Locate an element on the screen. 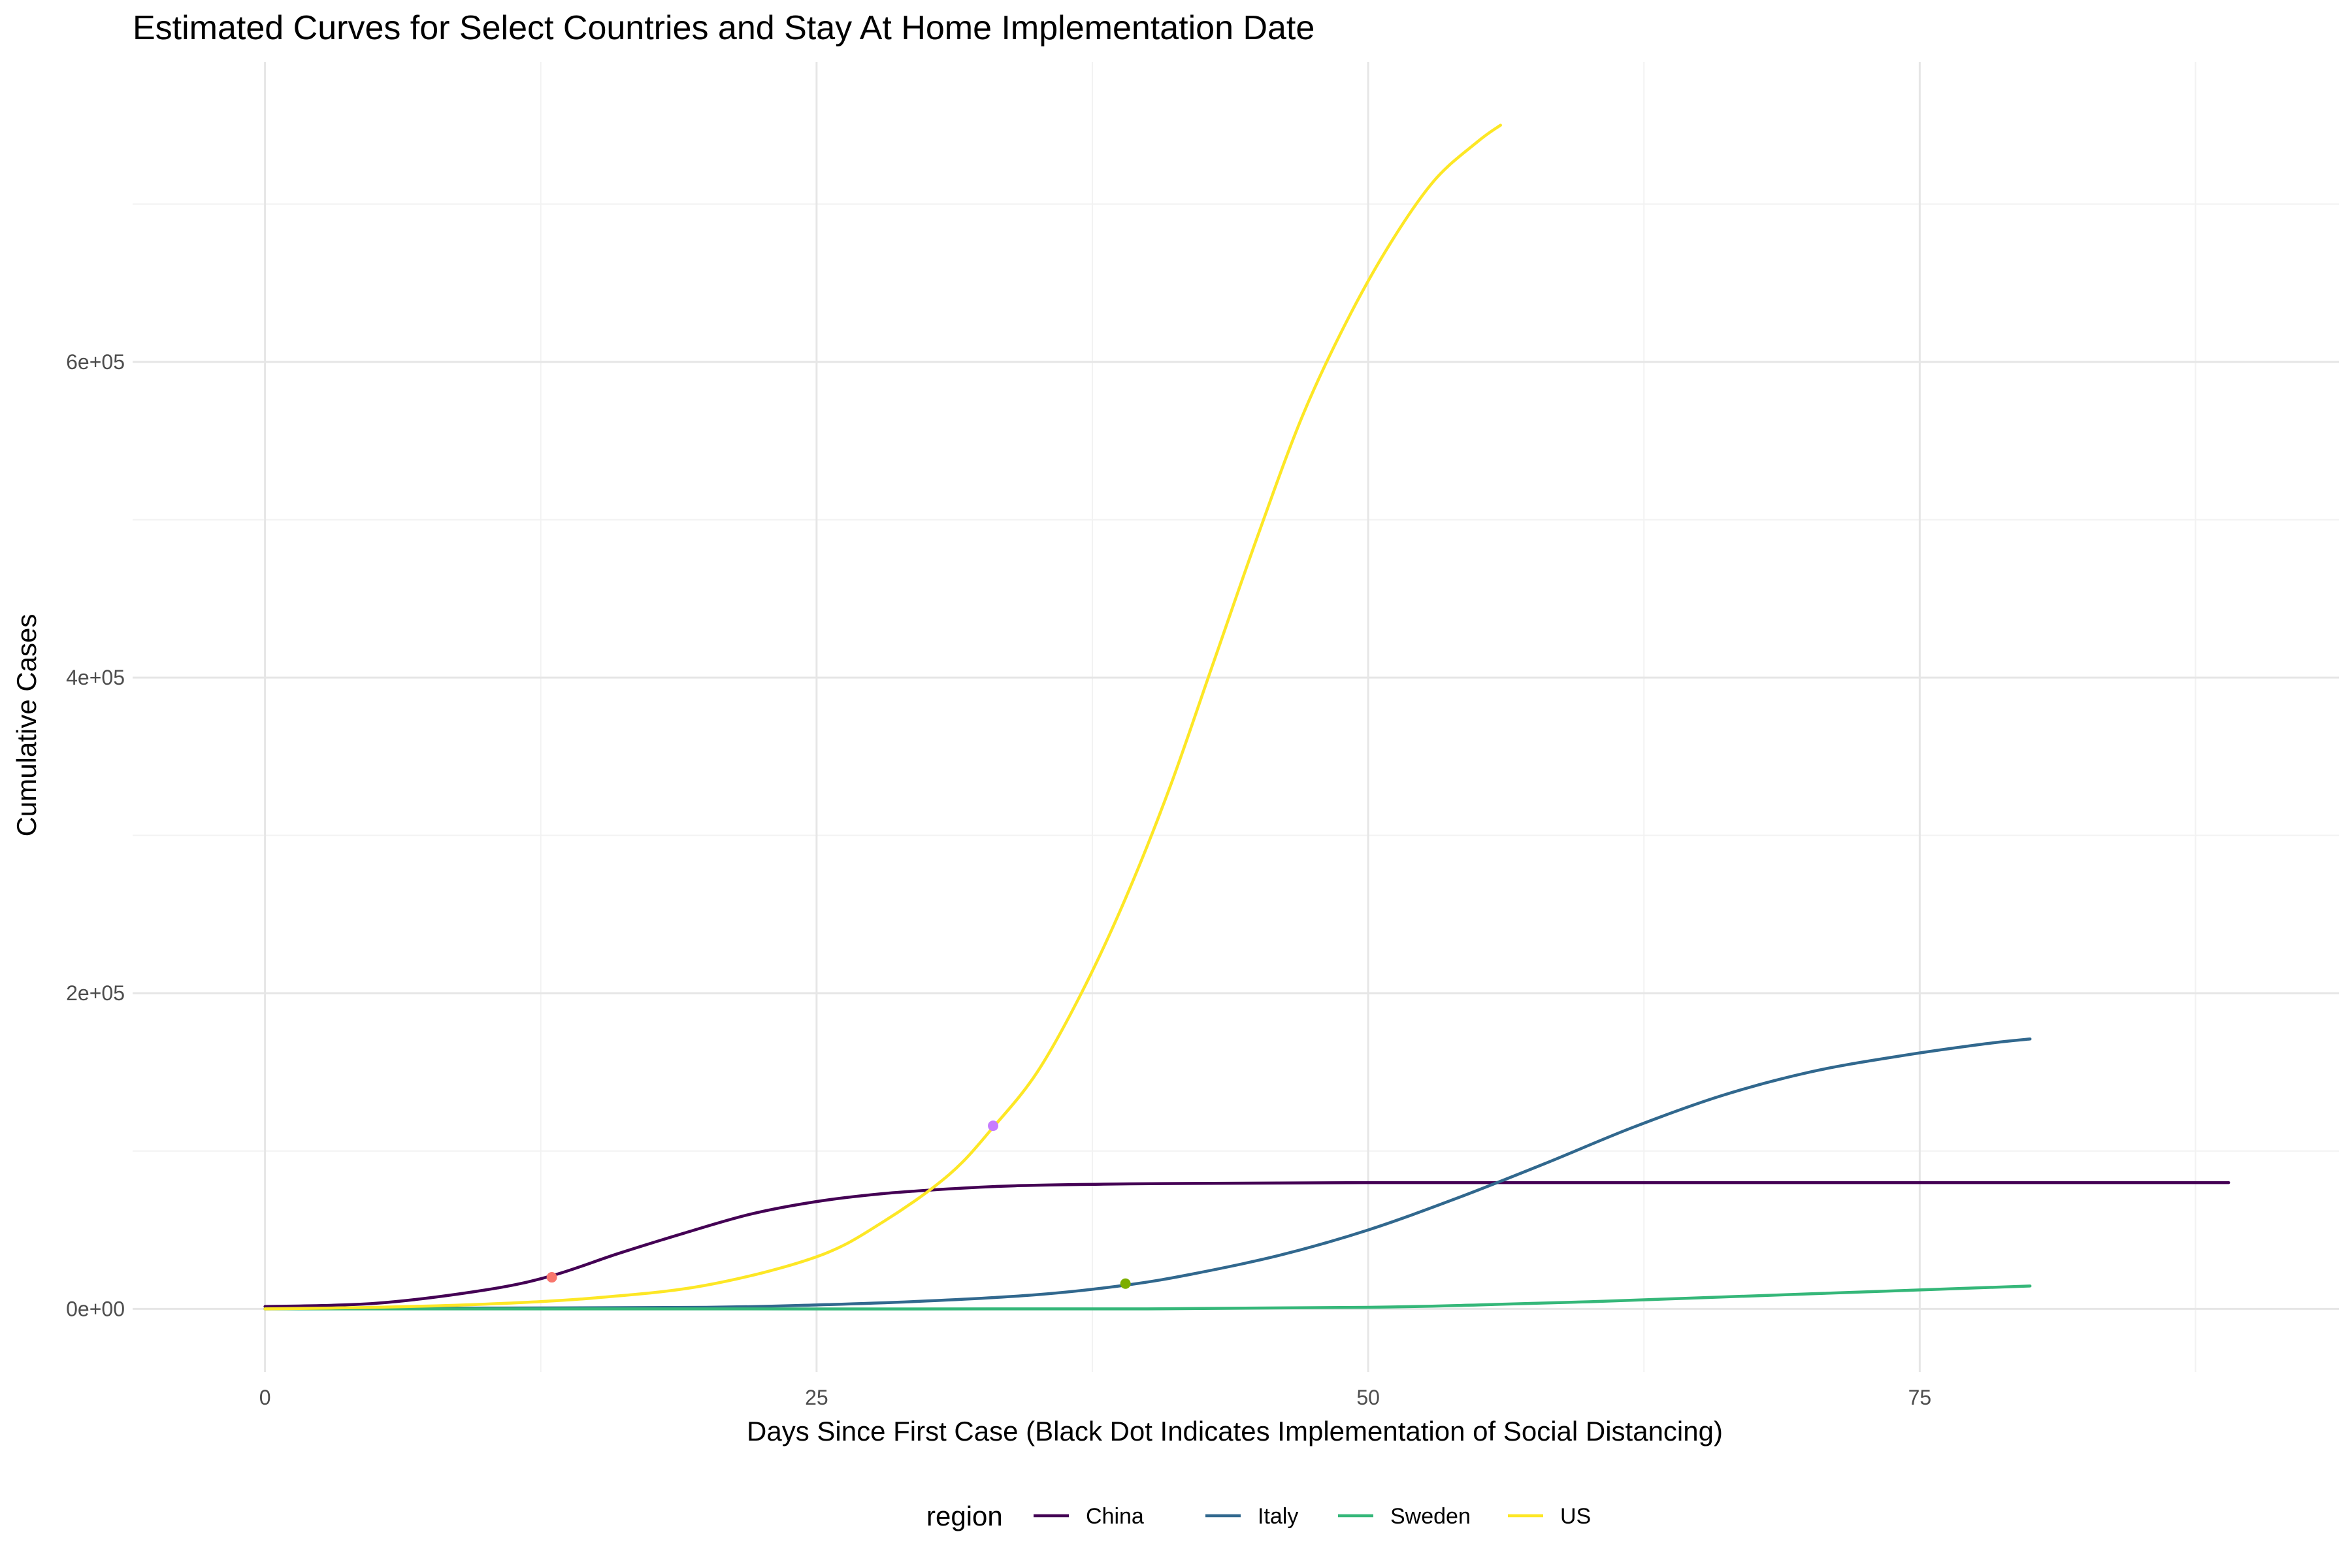 The image size is (2352, 1568). x-tick-label: 0 is located at coordinates (265, 1397).